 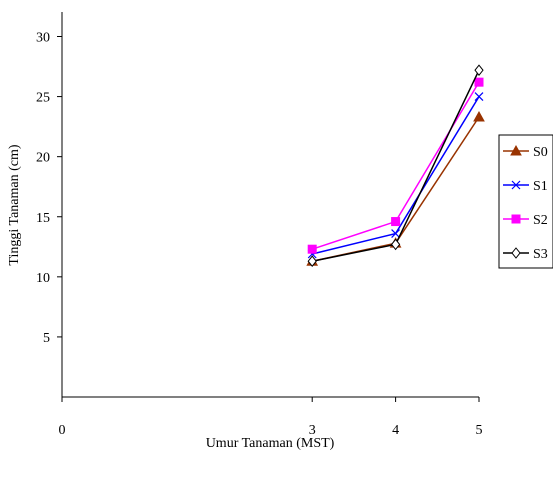 What do you see at coordinates (525, 254) in the screenshot?
I see `legend-item-s3: S3` at bounding box center [525, 254].